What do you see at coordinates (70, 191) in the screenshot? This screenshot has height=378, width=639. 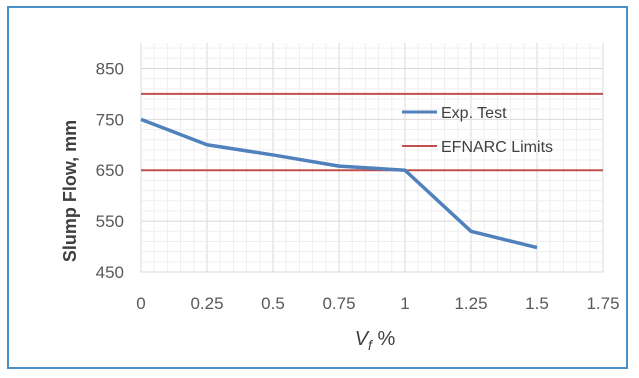 I see `y-axis-title: Slump Flow, mm` at bounding box center [70, 191].